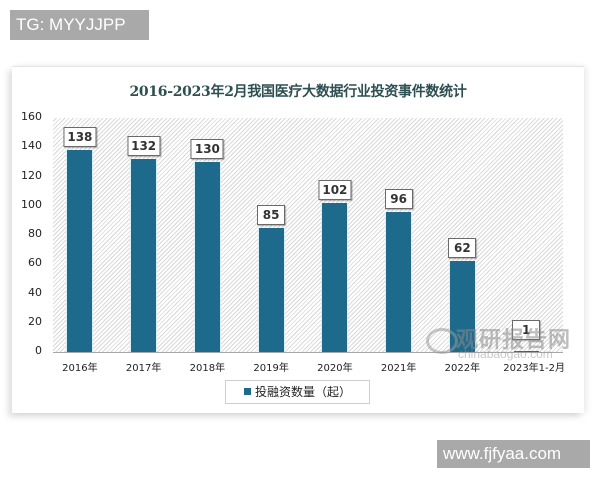  I want to click on data-label: 130, so click(207, 148).